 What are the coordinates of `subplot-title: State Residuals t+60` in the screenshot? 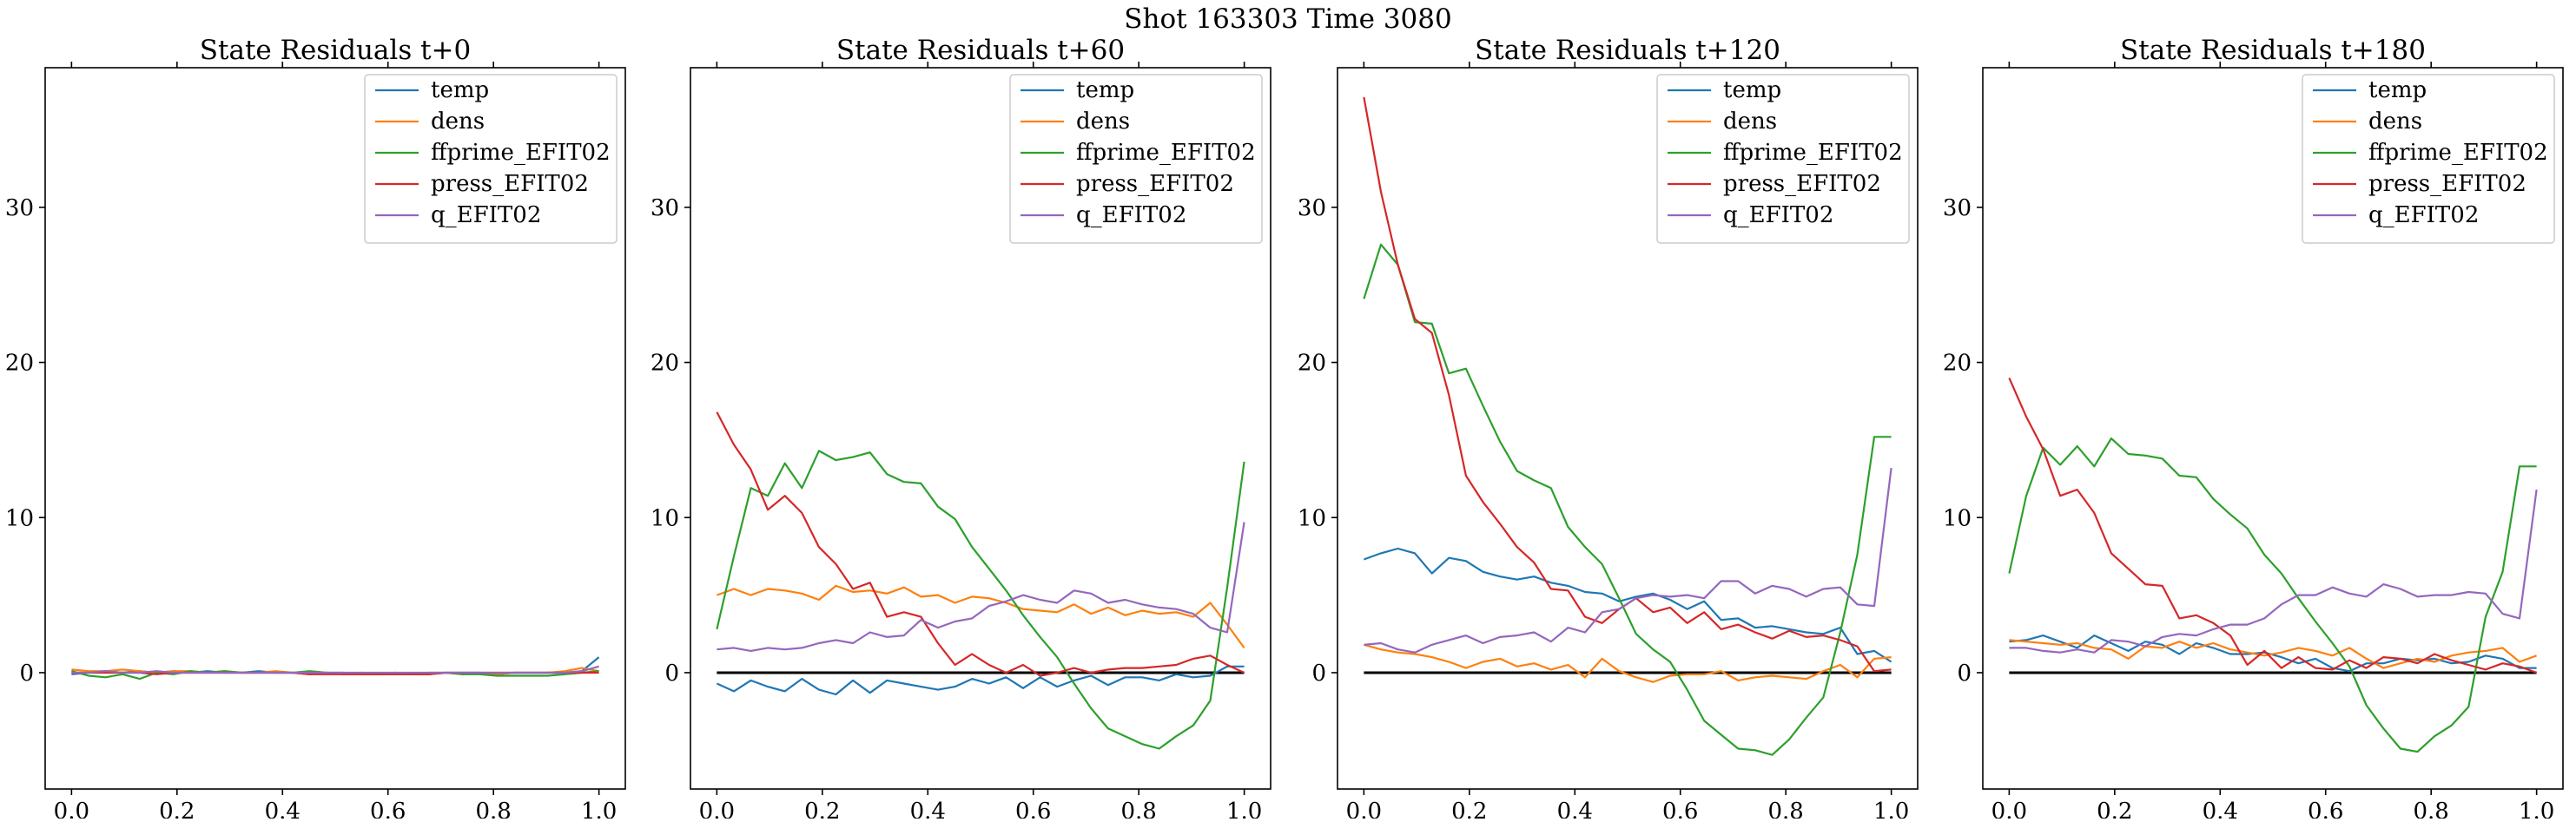 It's located at (980, 50).